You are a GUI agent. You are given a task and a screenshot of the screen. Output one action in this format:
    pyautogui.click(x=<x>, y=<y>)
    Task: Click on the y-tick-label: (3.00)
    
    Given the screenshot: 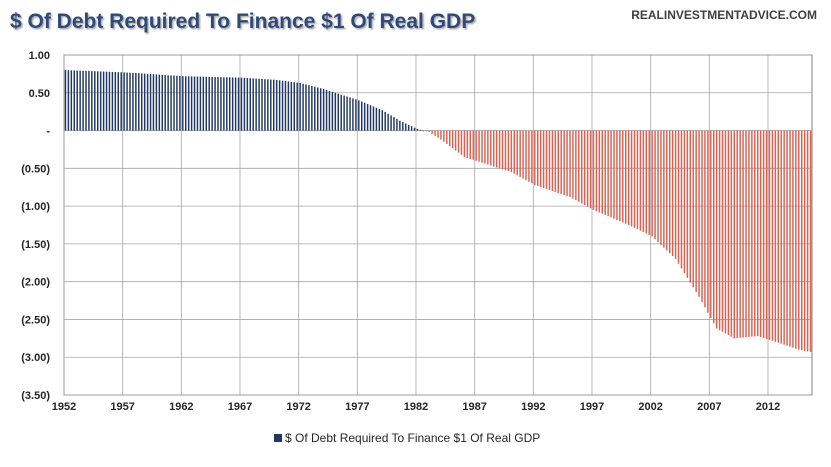 What is the action you would take?
    pyautogui.click(x=35, y=358)
    